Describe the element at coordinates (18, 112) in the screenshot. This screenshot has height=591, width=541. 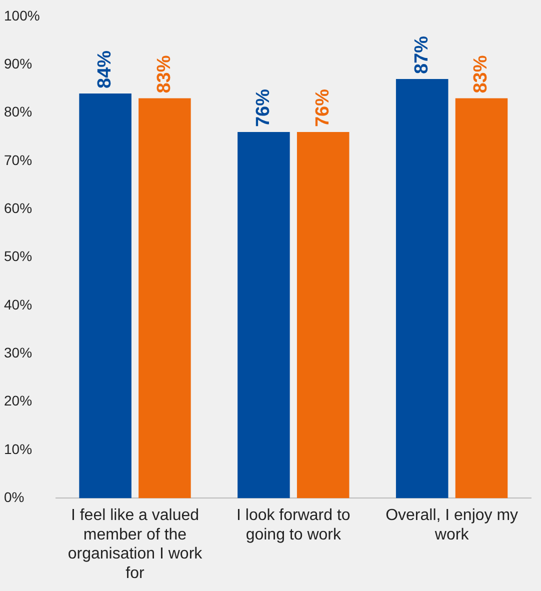
I see `y-tick-label: 80%` at that location.